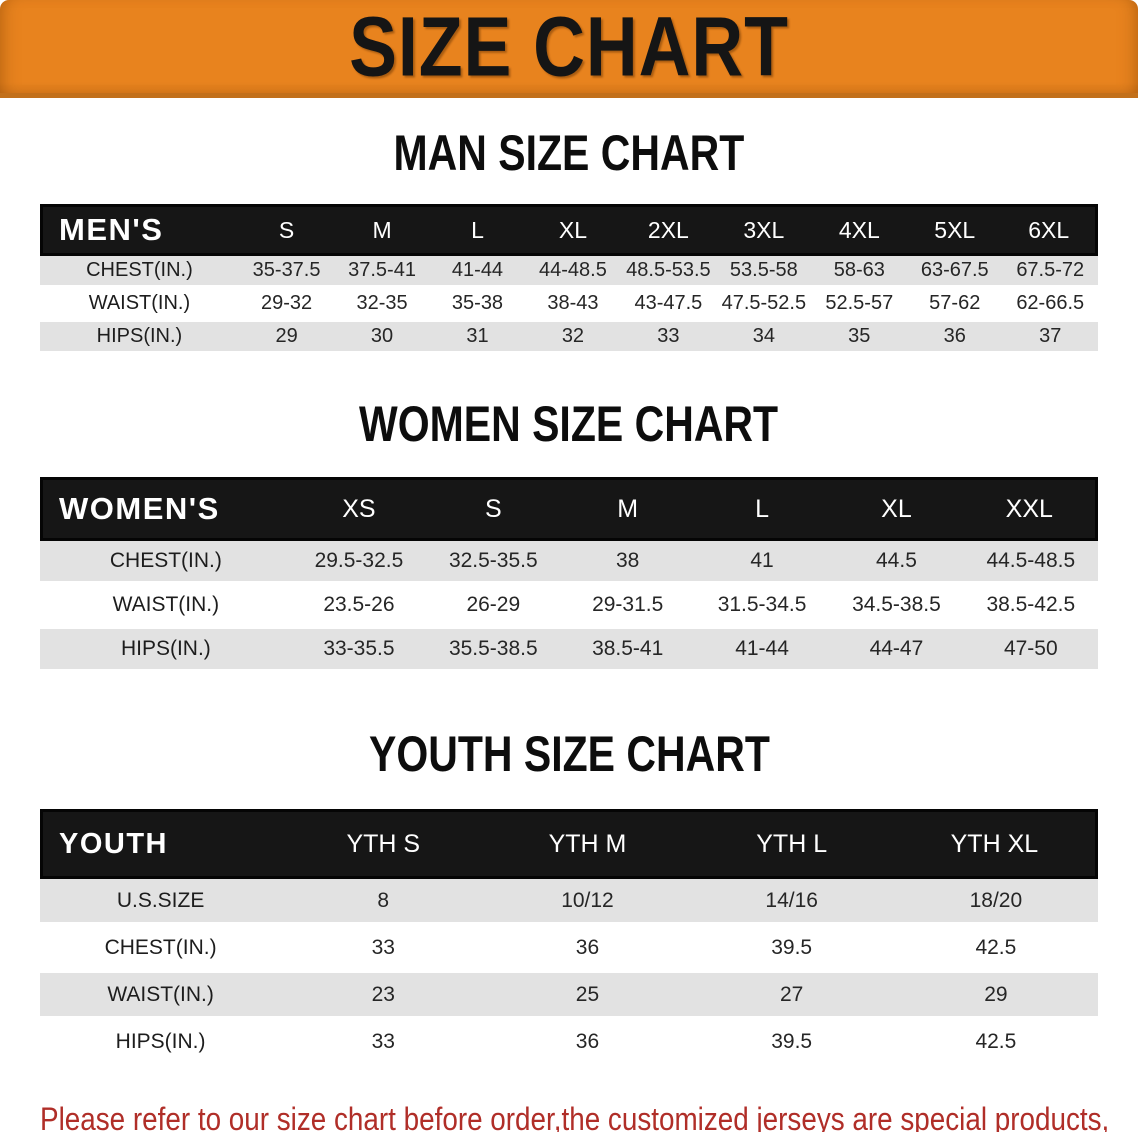 The width and height of the screenshot is (1138, 1132). I want to click on column-header: M, so click(627, 509).